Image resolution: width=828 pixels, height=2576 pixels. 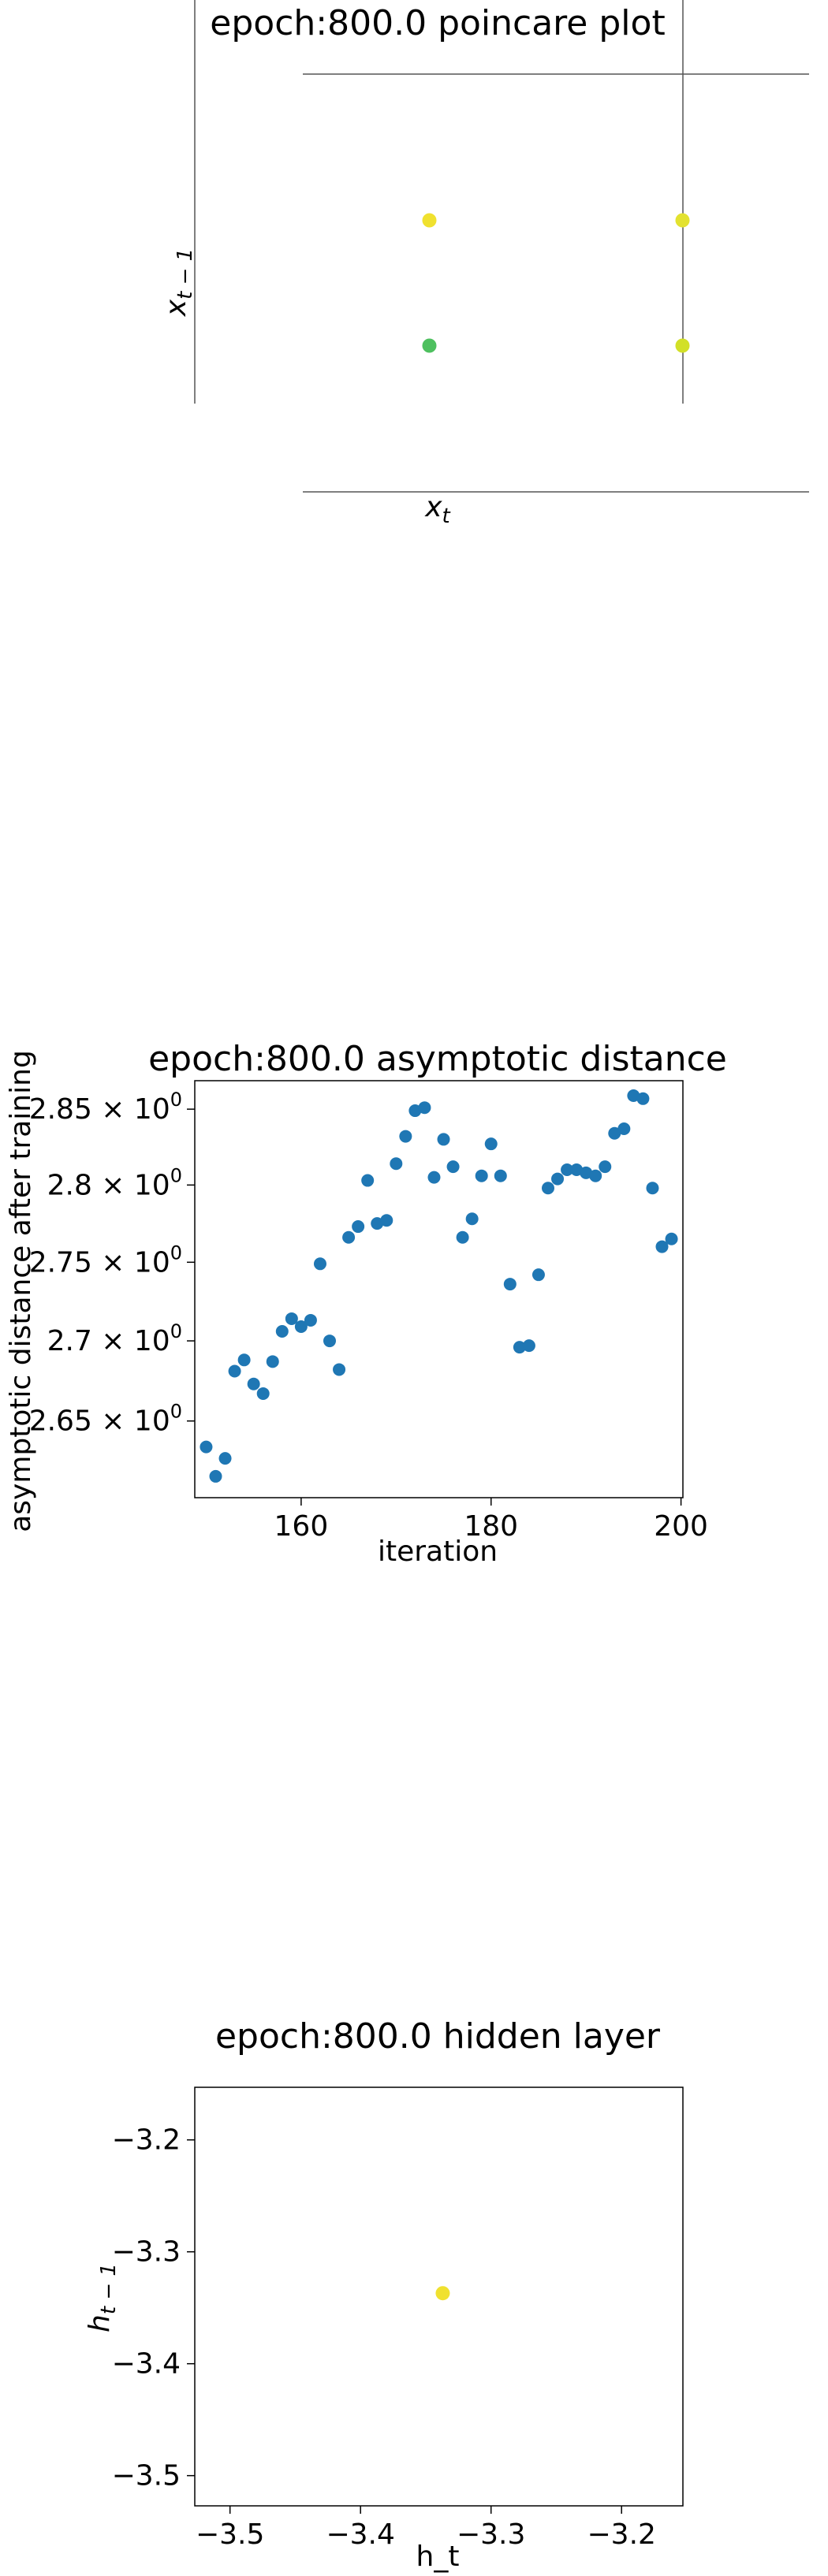 What do you see at coordinates (153, 2308) in the screenshot?
I see `hidden-layer-y-ticks: −3.5 −3.4 −3.3 −3.2` at bounding box center [153, 2308].